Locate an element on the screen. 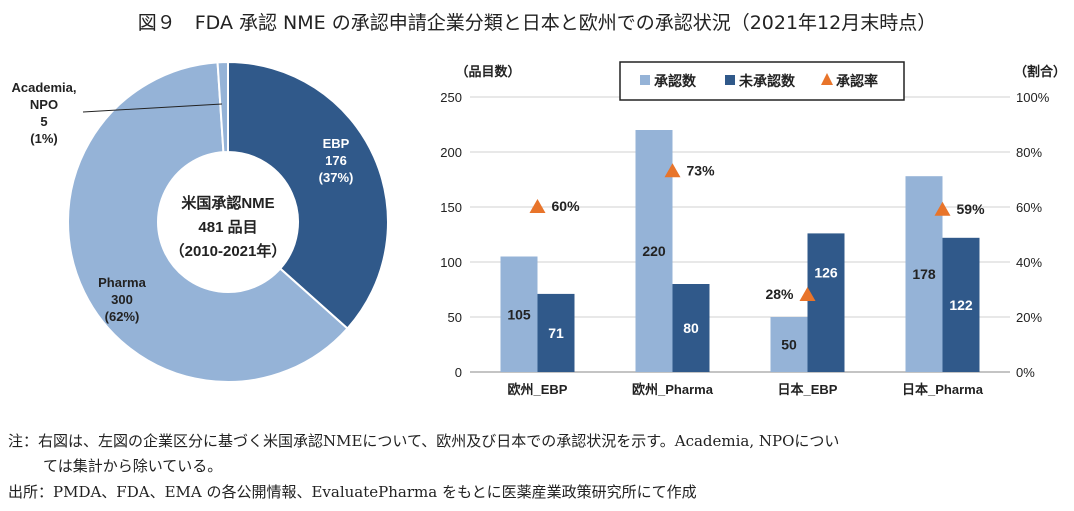  rate-label: 60% is located at coordinates (566, 206).